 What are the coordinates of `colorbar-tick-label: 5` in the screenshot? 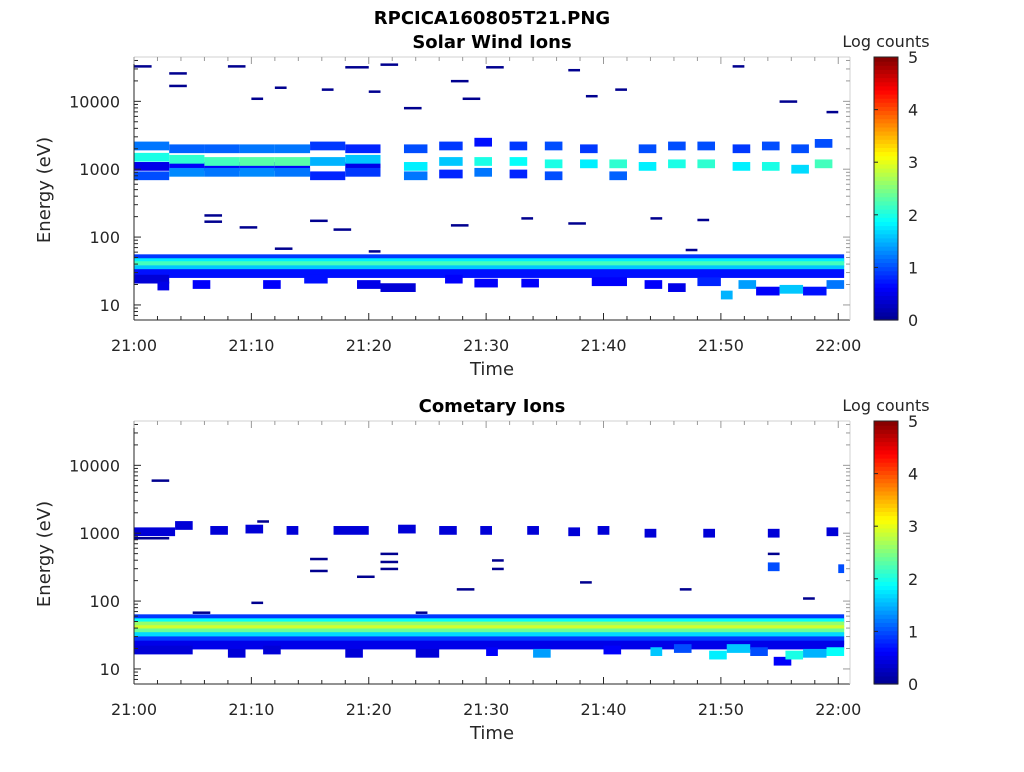 It's located at (913, 57).